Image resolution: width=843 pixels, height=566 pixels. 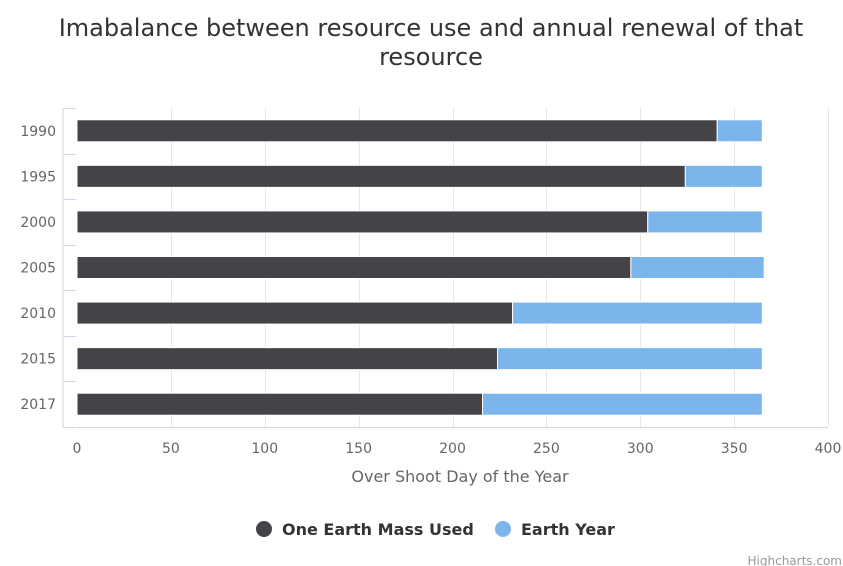 I want to click on y-tick-label: 2017, so click(x=38, y=405).